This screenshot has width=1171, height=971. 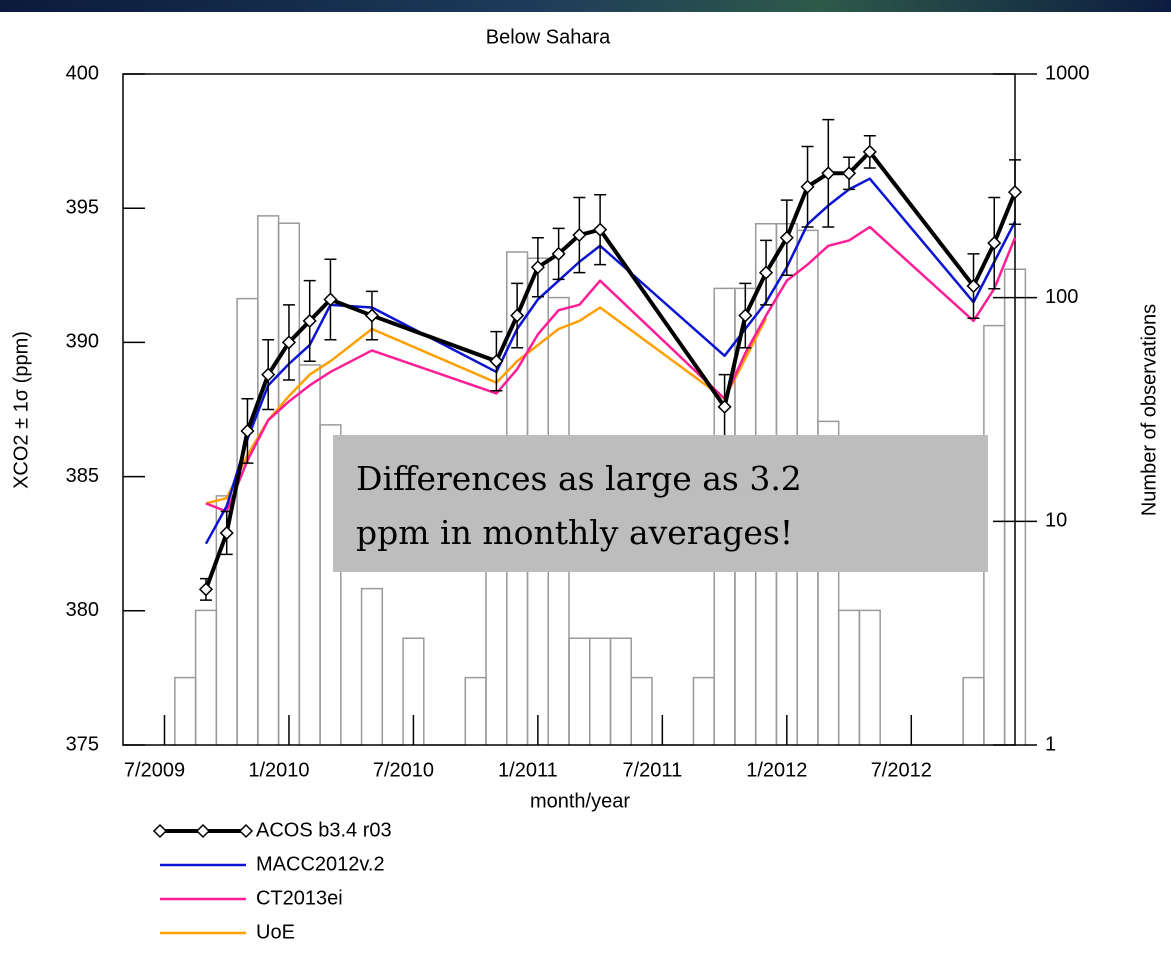 I want to click on legend: ACOS b3.4 r03 MACC2012v.2 CT2013ei UoE, so click(x=272, y=881).